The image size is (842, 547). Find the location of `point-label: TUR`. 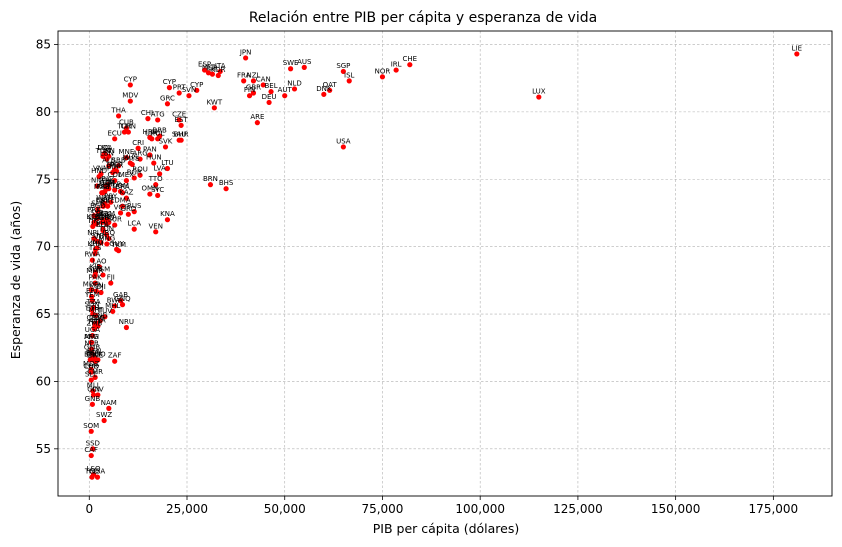

point-label: TUR is located at coordinates (123, 127).